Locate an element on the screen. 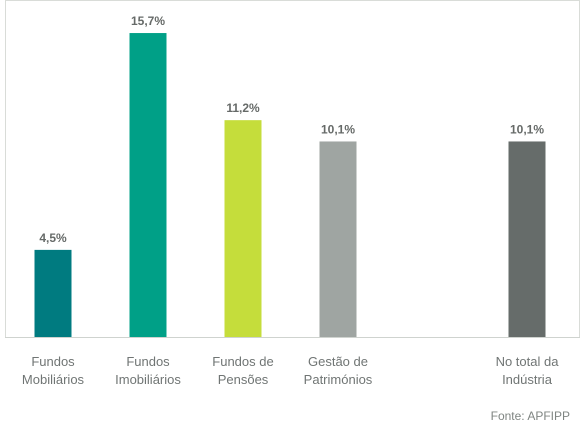 Image resolution: width=584 pixels, height=433 pixels. category-label-0: Fundos Mobiliários is located at coordinates (53, 370).